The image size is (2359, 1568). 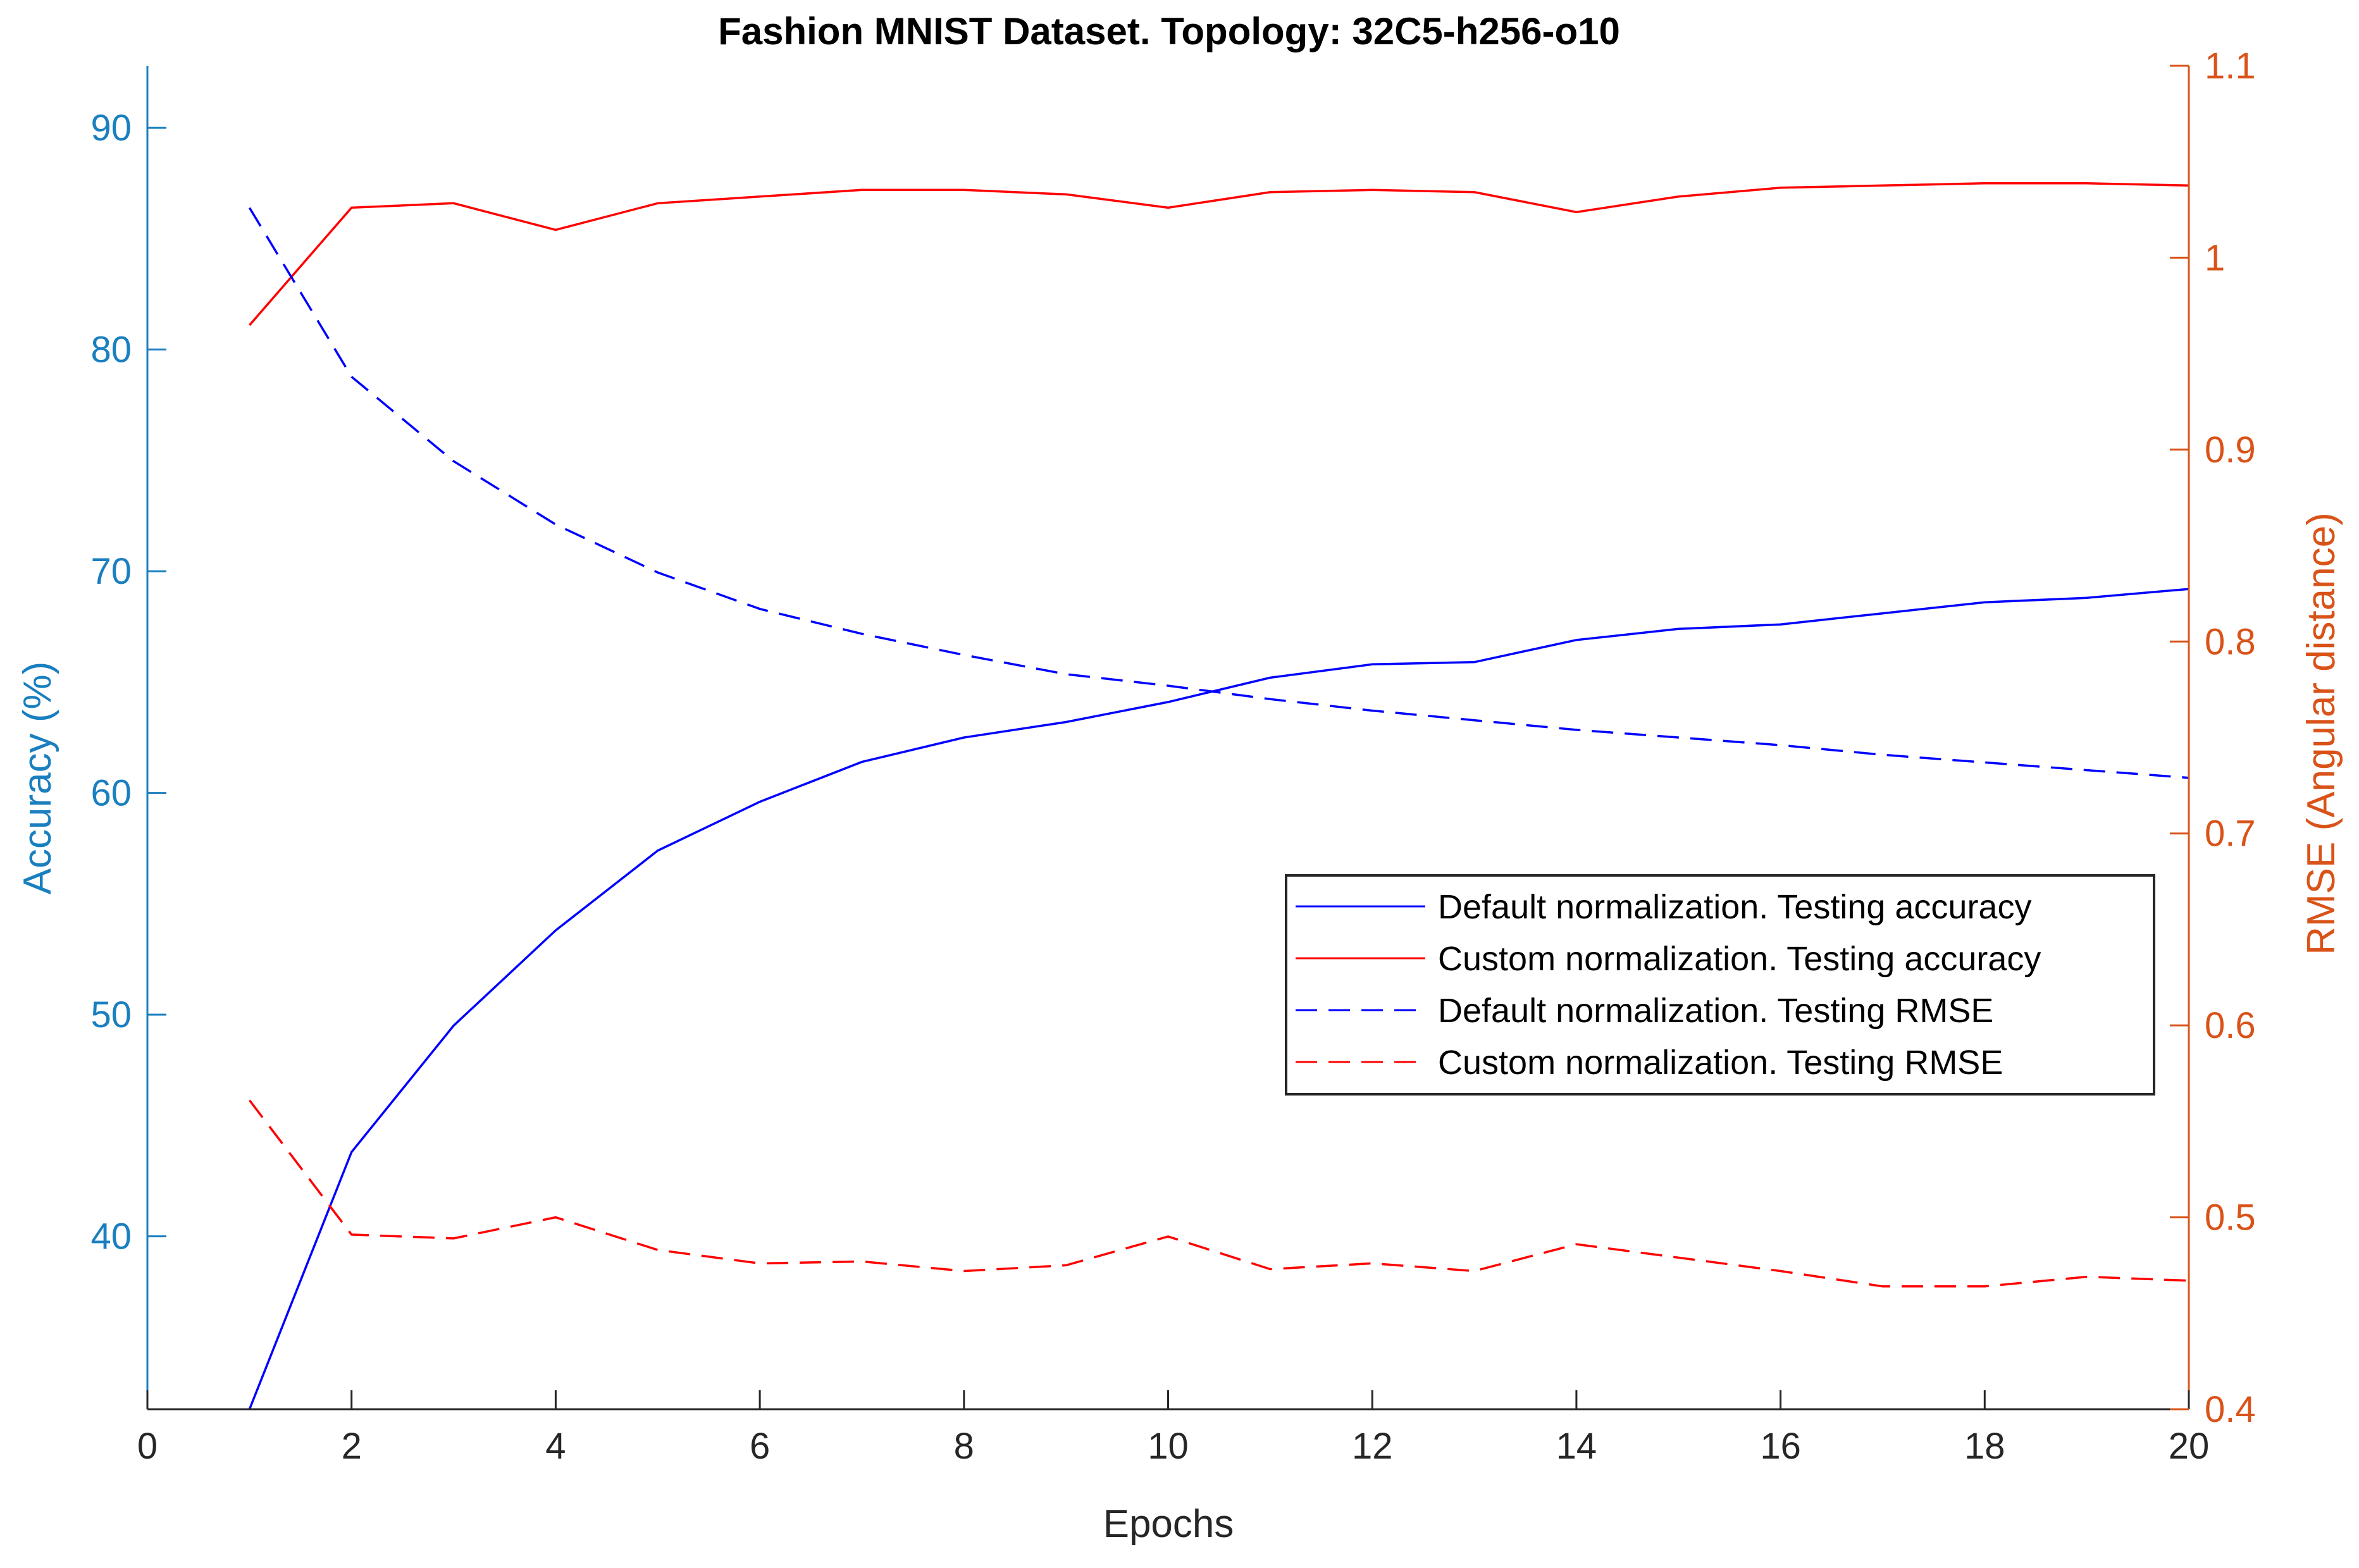 I want to click on y-right-tick-label: 0.7, so click(x=2230, y=834).